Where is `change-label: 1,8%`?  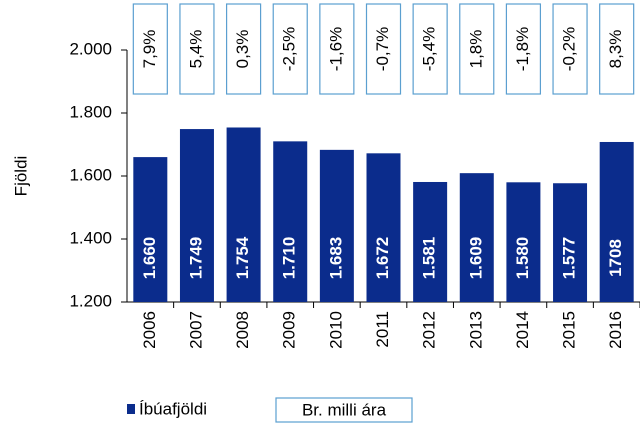 change-label: 1,8% is located at coordinates (475, 49).